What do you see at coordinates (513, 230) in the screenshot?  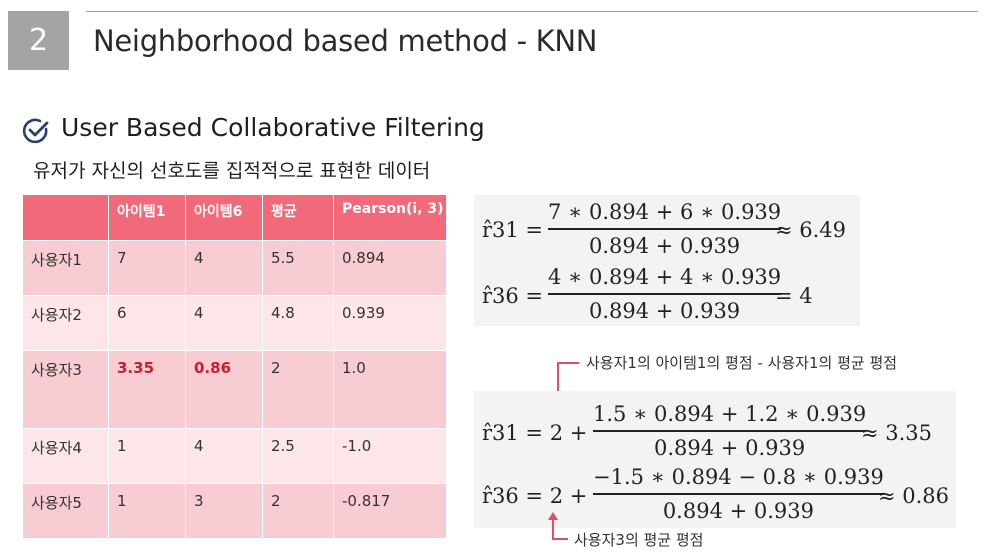 I see `formula-lhs: r̂31 =` at bounding box center [513, 230].